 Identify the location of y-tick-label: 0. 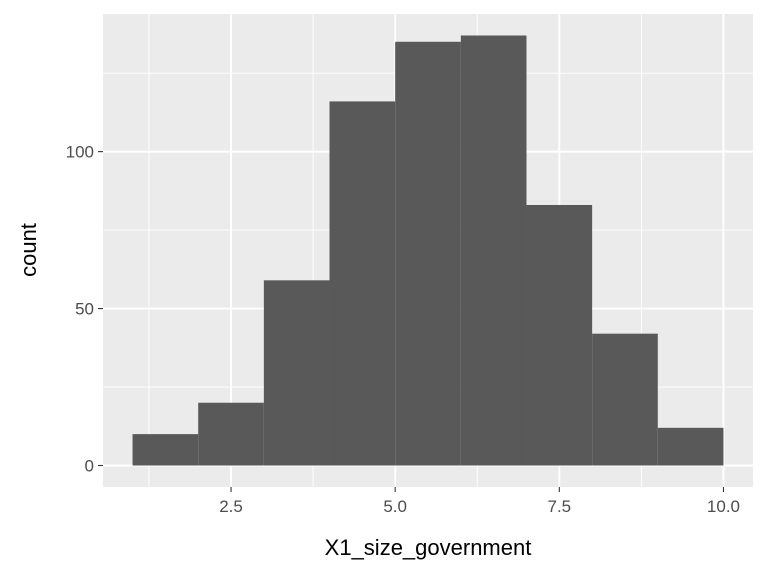
(89, 466).